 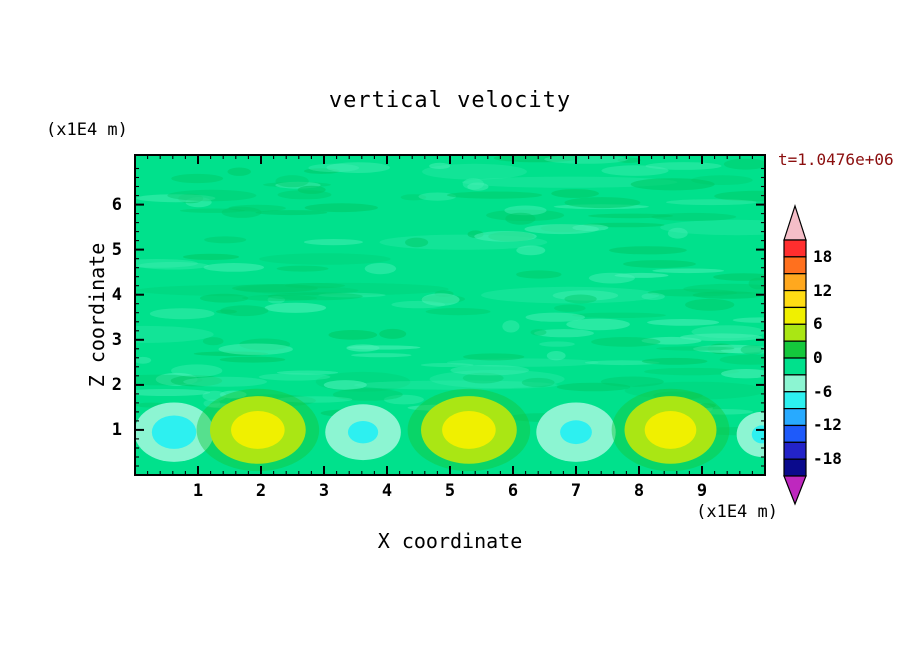 What do you see at coordinates (750, 434) in the screenshot?
I see `cell-outer` at bounding box center [750, 434].